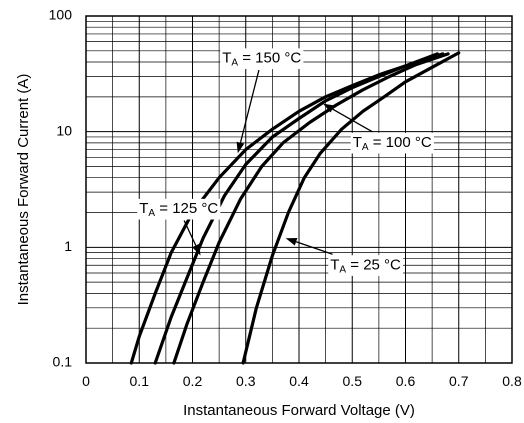  Describe the element at coordinates (186, 208) in the screenshot. I see `series-label-rest: = 125 °C` at that location.